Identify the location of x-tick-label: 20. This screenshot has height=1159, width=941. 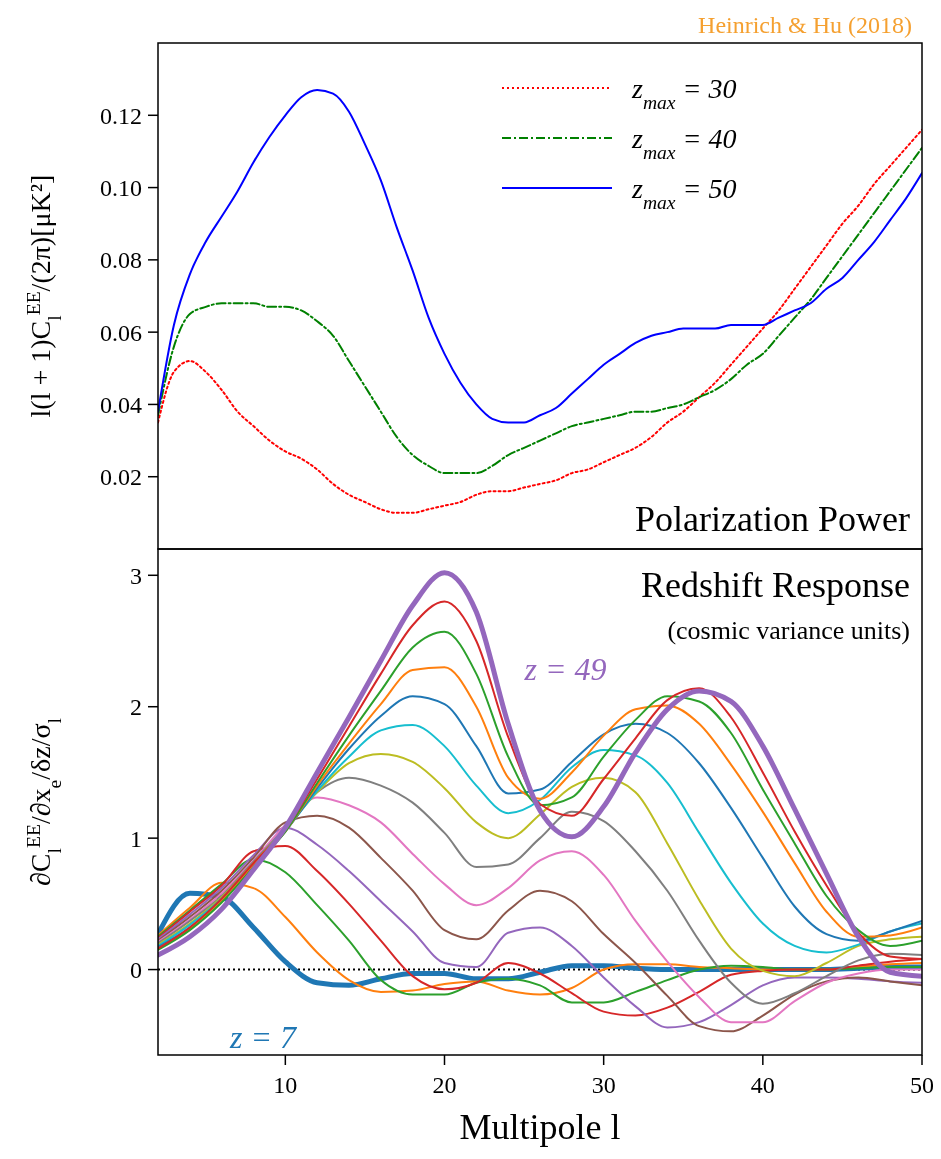
(444, 1085).